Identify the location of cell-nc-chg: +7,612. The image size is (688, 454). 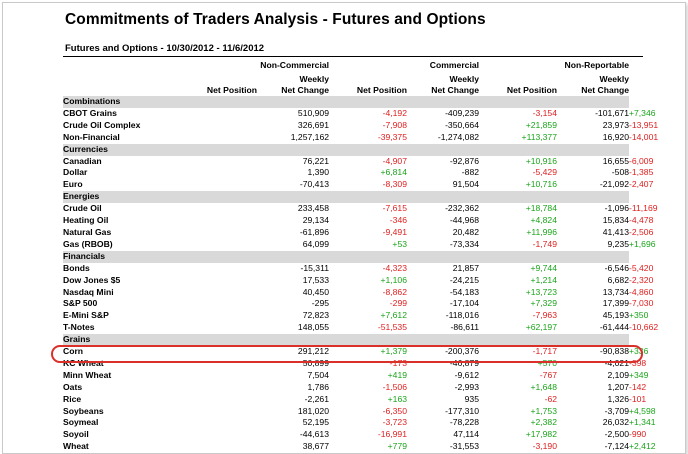
(393, 315).